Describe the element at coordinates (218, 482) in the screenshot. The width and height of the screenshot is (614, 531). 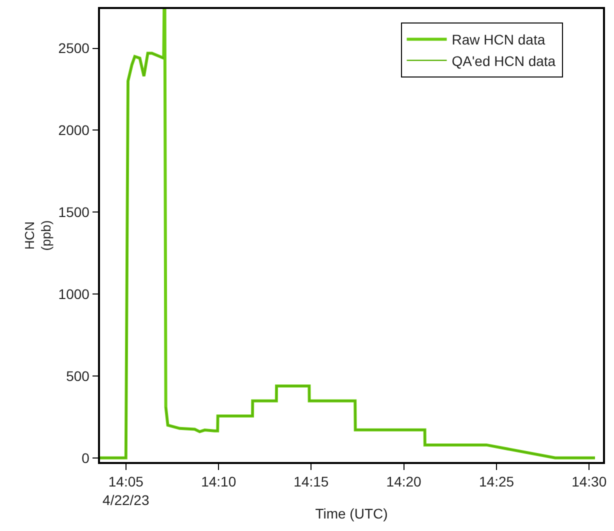
I see `x-tick-label: 14:10` at that location.